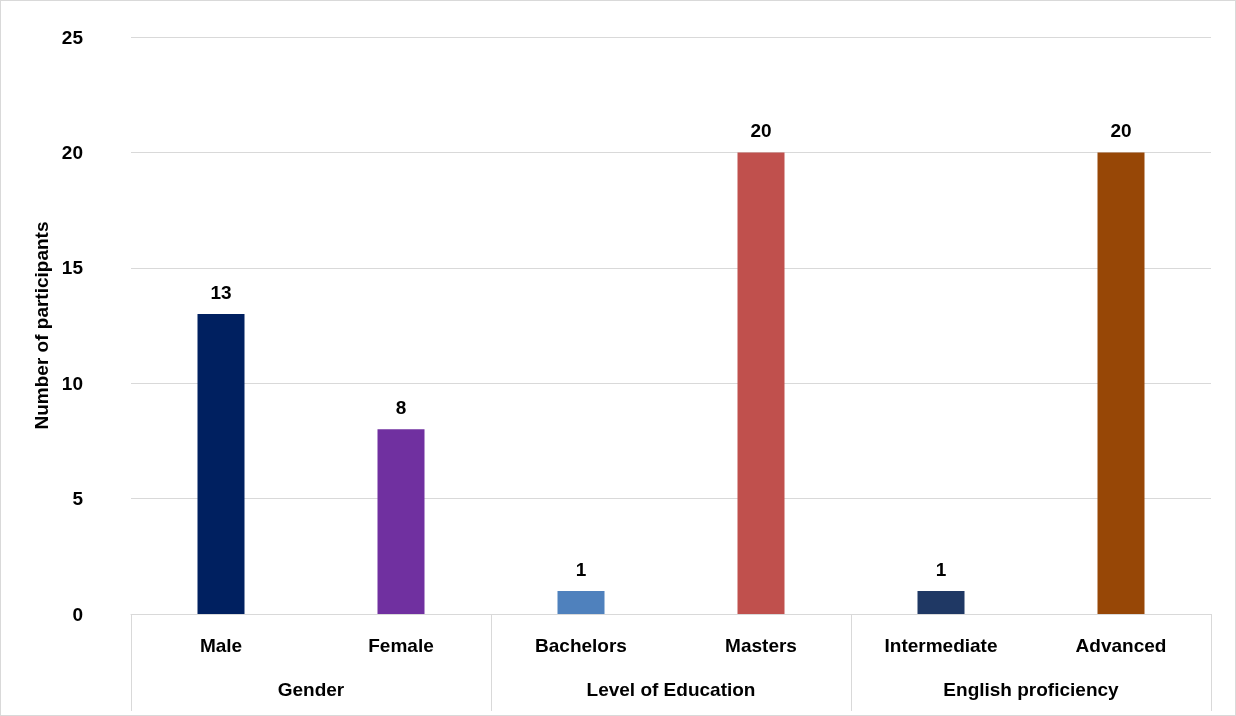 This screenshot has height=716, width=1236. Describe the element at coordinates (221, 645) in the screenshot. I see `x-tick-label: Male` at that location.